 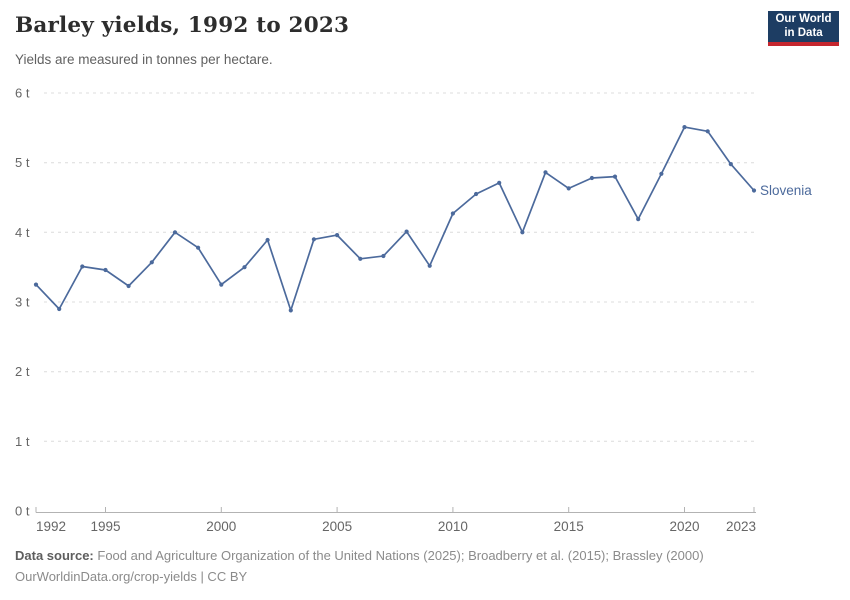 I want to click on y-axis-tick-label: 0 t, so click(x=22, y=511).